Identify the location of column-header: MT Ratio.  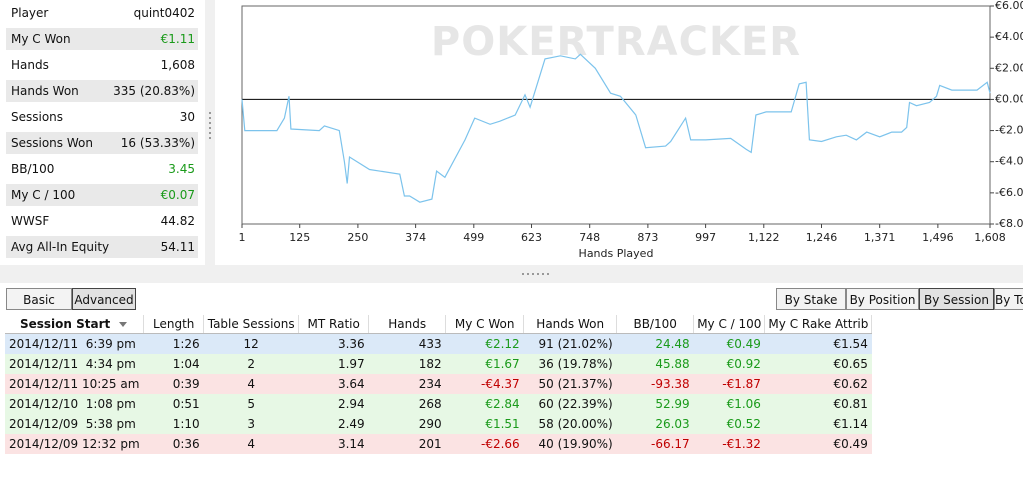
(334, 324).